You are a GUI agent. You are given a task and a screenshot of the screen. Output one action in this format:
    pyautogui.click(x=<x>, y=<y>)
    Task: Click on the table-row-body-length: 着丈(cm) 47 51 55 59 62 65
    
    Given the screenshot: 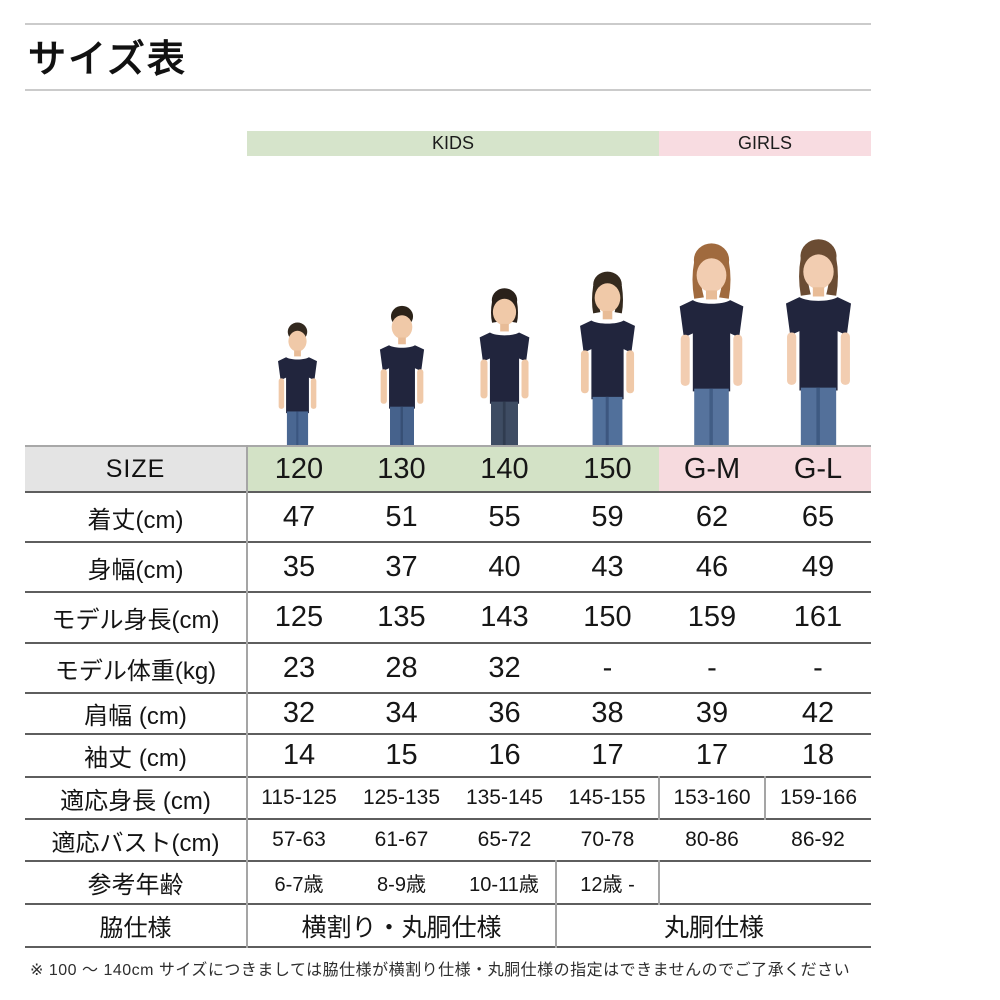 What is the action you would take?
    pyautogui.click(x=448, y=517)
    